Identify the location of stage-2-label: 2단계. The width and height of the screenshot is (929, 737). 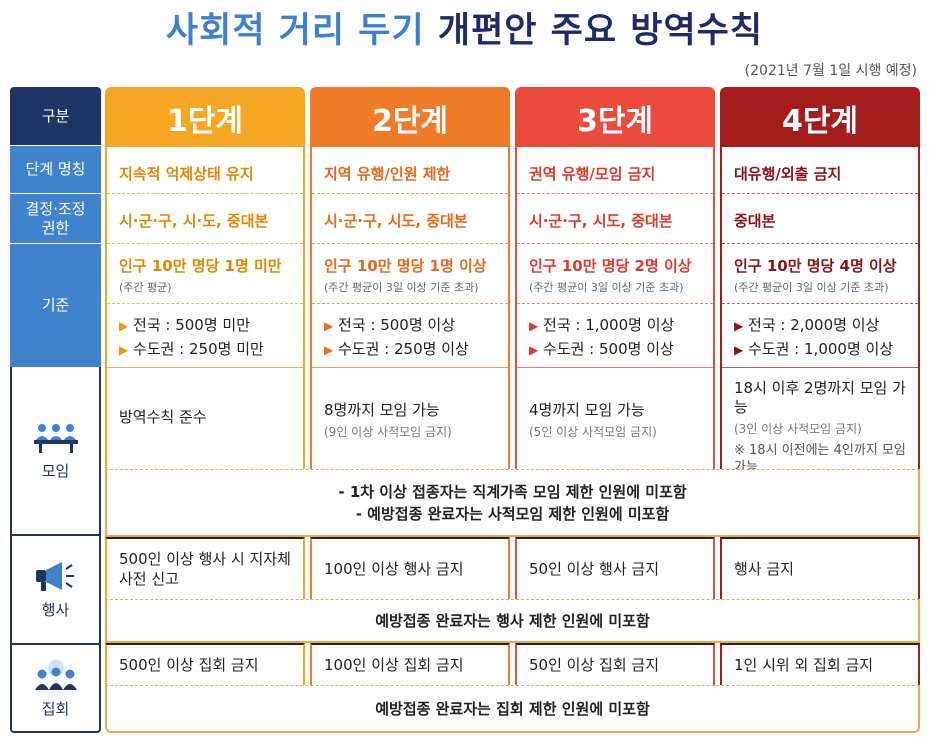
(410, 118).